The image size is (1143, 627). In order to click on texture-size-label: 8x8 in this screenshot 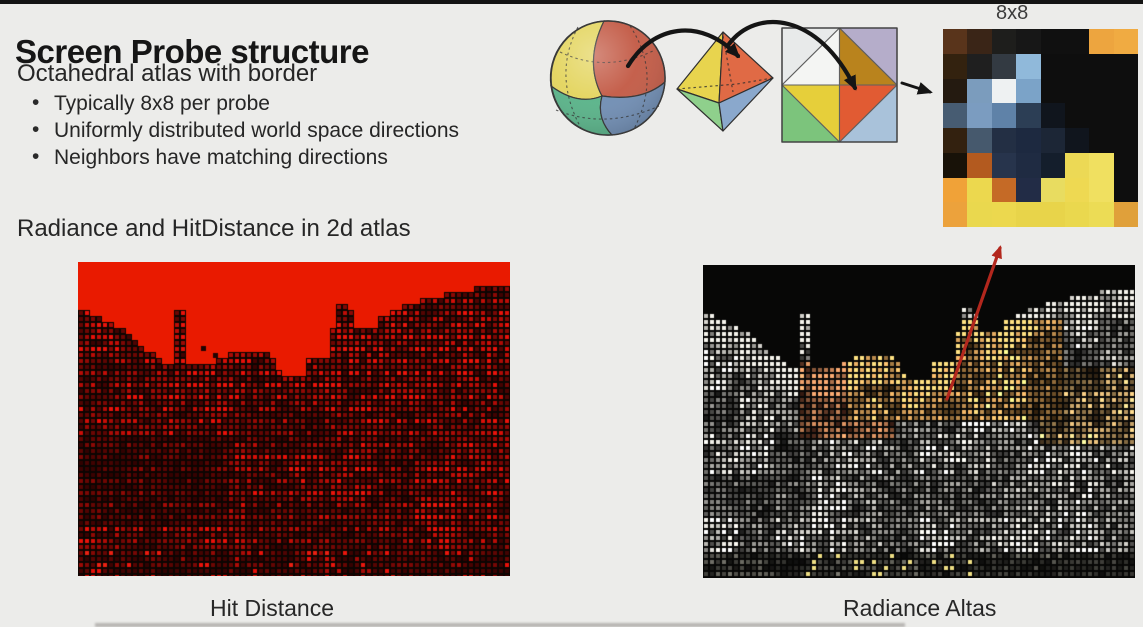, I will do `click(1012, 13)`.